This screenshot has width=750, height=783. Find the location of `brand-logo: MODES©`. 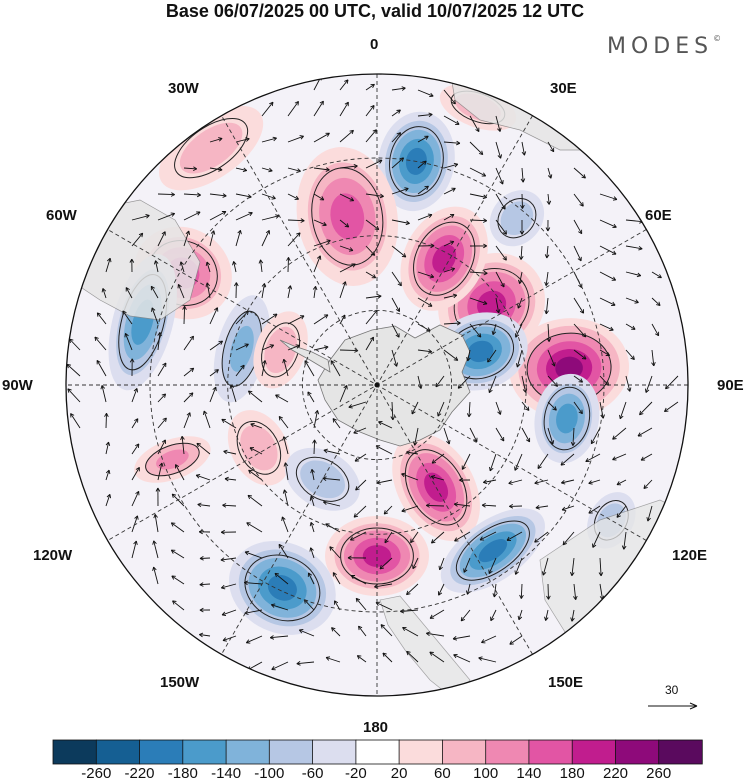

brand-logo: MODES© is located at coordinates (664, 46).